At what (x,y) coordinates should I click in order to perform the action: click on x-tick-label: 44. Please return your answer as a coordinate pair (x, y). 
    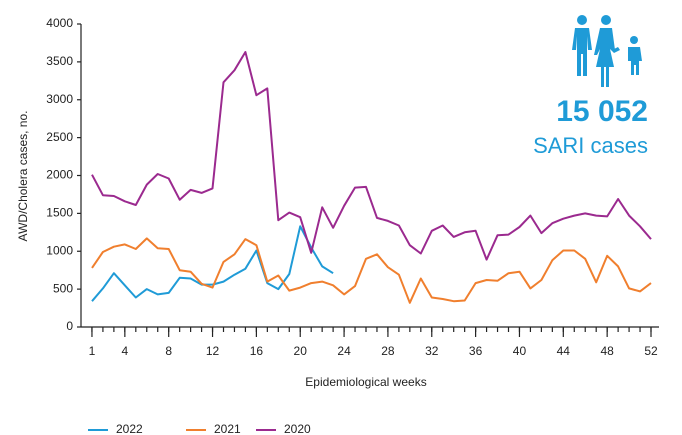
    Looking at the image, I should click on (564, 351).